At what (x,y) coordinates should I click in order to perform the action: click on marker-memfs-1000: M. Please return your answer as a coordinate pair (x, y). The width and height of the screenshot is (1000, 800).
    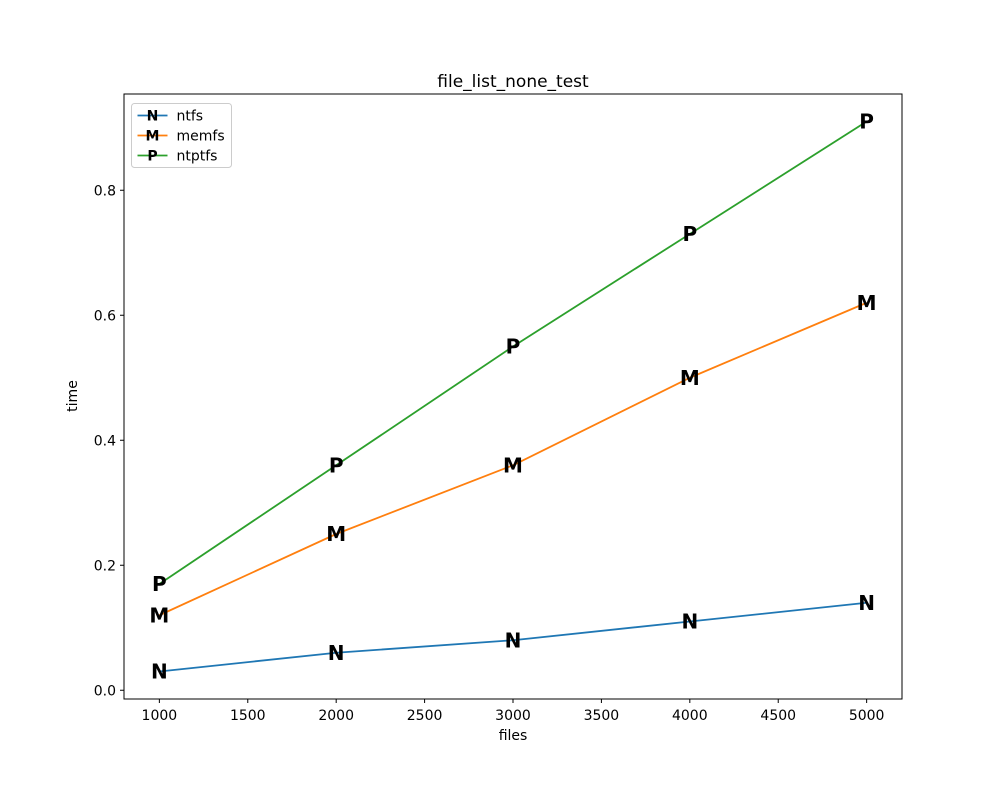
    Looking at the image, I should click on (159, 615).